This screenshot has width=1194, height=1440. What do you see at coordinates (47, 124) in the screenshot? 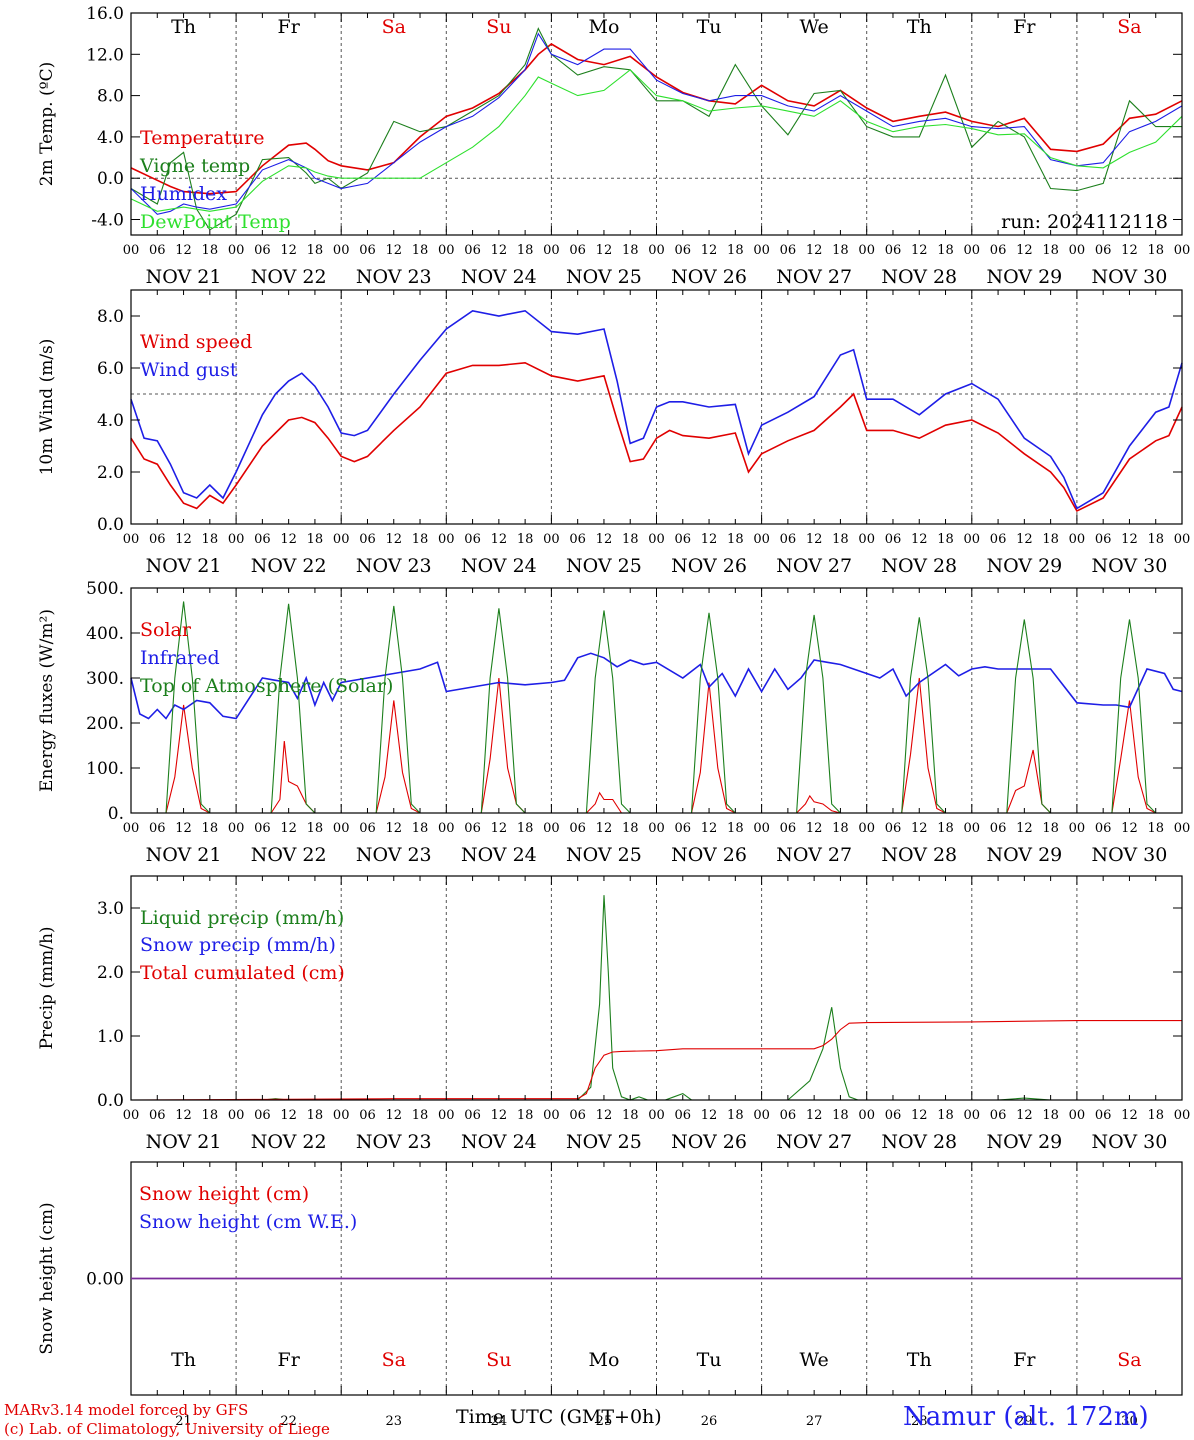
I see `y-axis-label: 2m Temp. (ºC)` at bounding box center [47, 124].